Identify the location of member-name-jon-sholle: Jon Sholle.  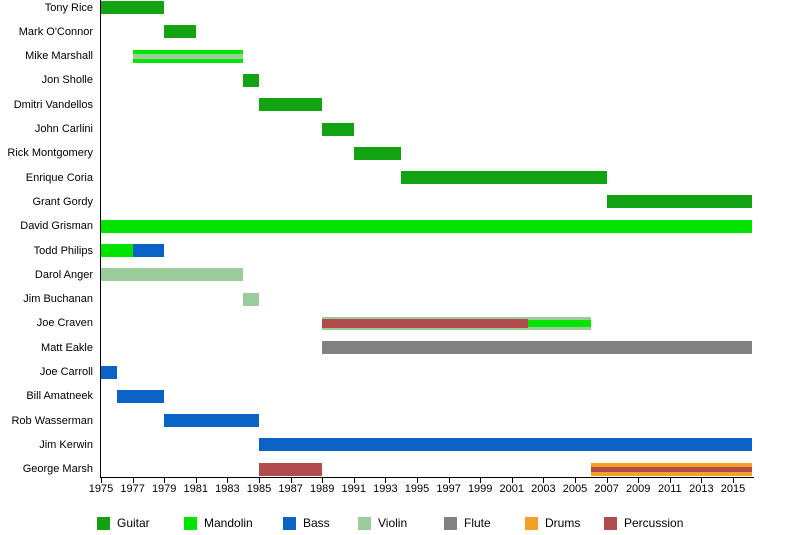
(67, 80).